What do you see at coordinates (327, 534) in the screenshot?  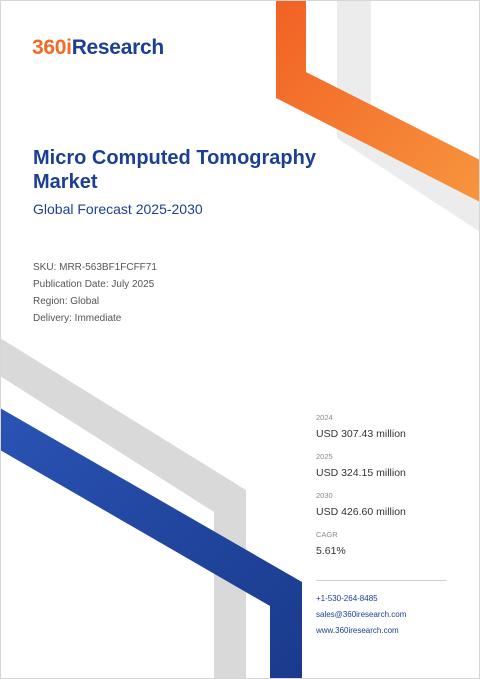 I see `stat-label: CAGR` at bounding box center [327, 534].